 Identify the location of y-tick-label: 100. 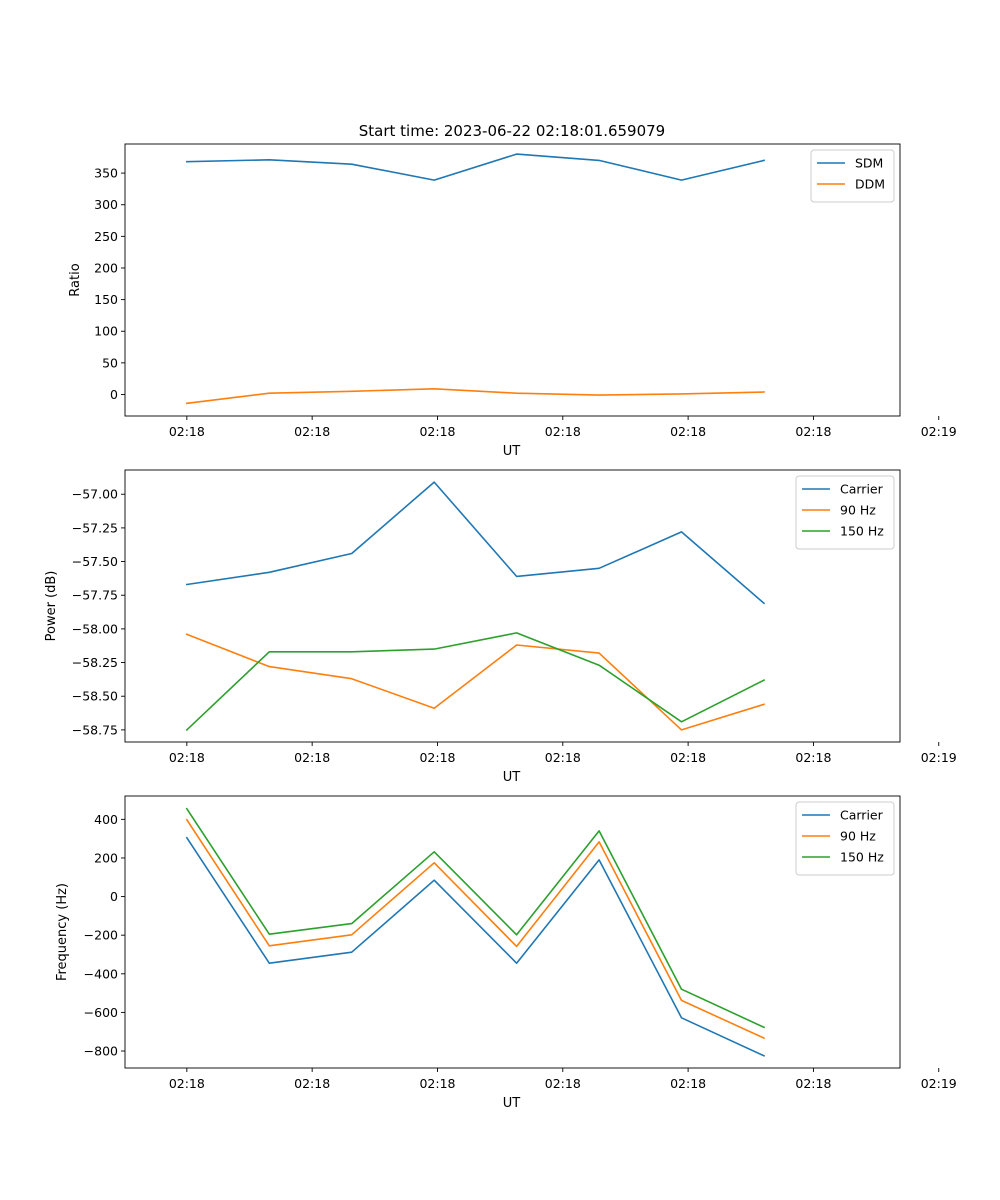
(106, 331).